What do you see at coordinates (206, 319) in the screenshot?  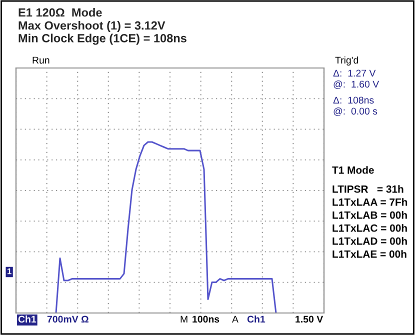 I see `text: 100ns` at bounding box center [206, 319].